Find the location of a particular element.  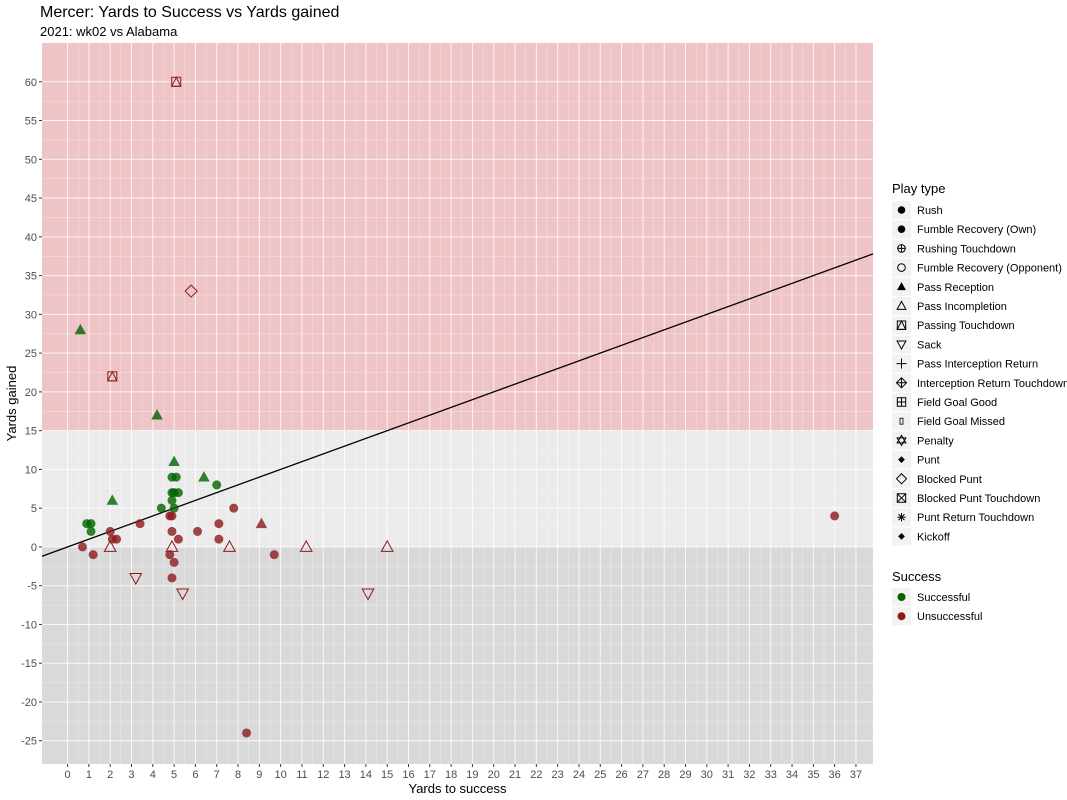

x-tick-label: 25 is located at coordinates (600, 775).